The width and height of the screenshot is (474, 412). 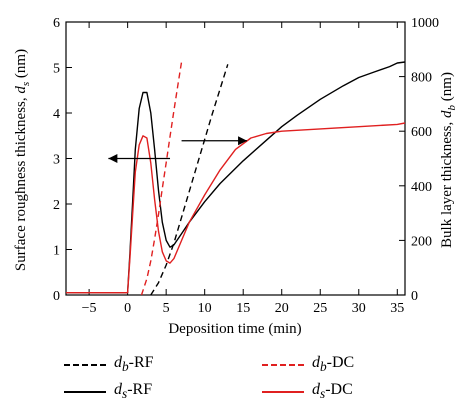 I want to click on legend-label: ds-DC, so click(x=332, y=391).